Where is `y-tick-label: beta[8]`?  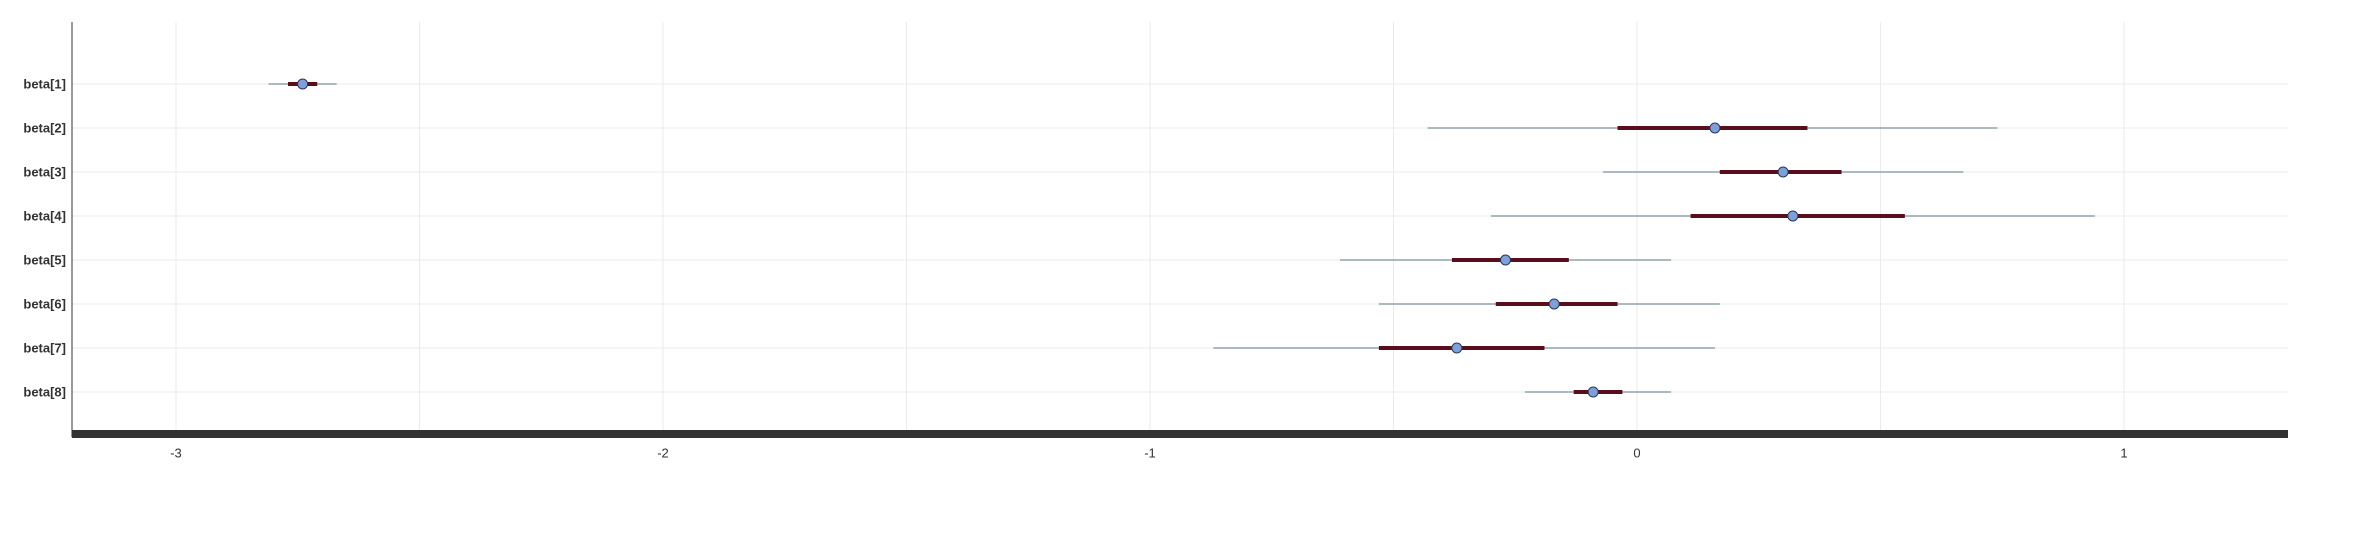
y-tick-label: beta[8] is located at coordinates (44, 391).